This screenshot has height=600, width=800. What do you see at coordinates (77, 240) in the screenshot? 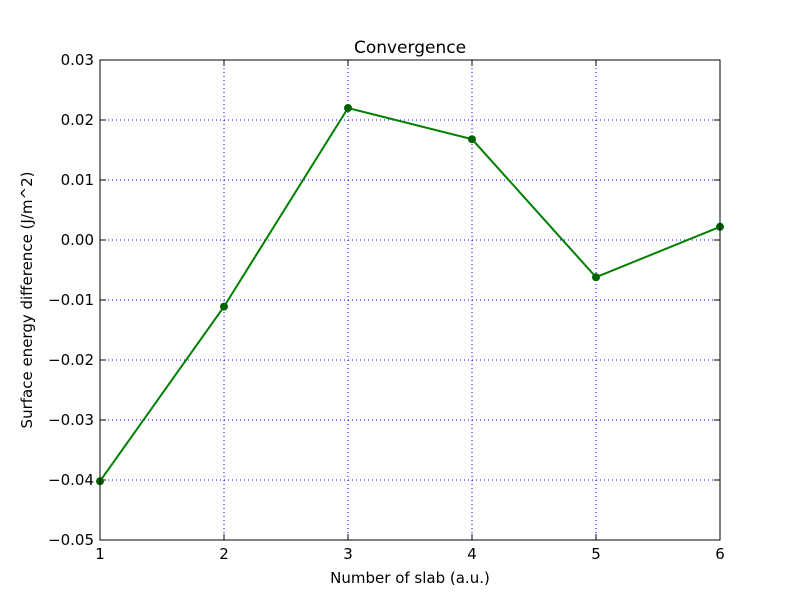
I see `y-tick-label: 0.00` at bounding box center [77, 240].